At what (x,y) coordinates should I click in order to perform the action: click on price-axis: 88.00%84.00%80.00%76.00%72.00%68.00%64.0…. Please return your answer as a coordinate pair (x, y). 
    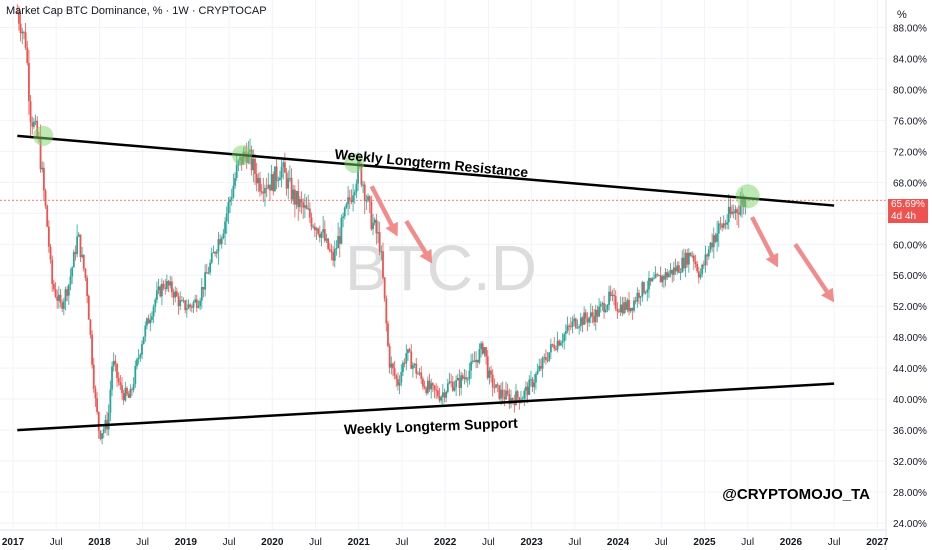
    Looking at the image, I should click on (910, 276).